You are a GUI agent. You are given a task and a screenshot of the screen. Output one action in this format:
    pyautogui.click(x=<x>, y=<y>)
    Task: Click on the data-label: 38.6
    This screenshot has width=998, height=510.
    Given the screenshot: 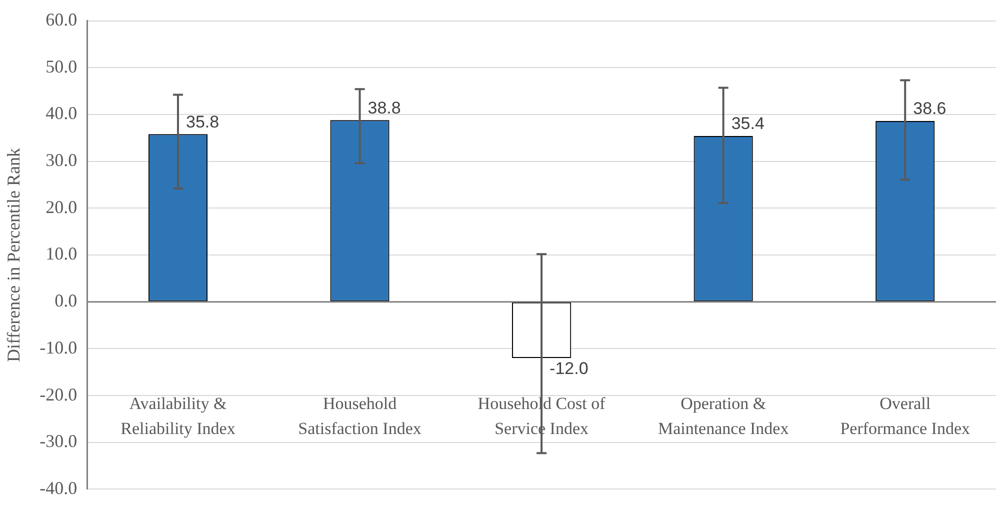 What is the action you would take?
    pyautogui.click(x=929, y=108)
    